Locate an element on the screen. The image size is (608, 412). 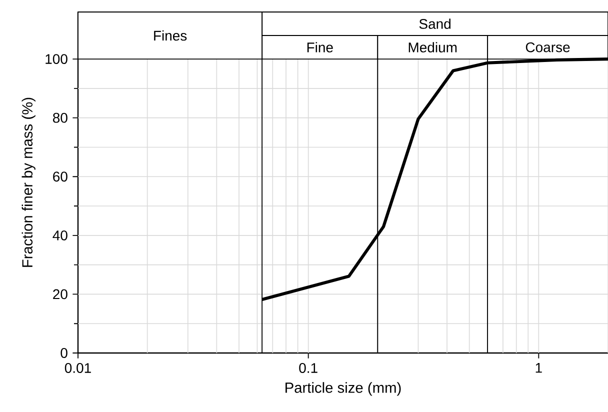
x-tick-label: 0.1 is located at coordinates (308, 368).